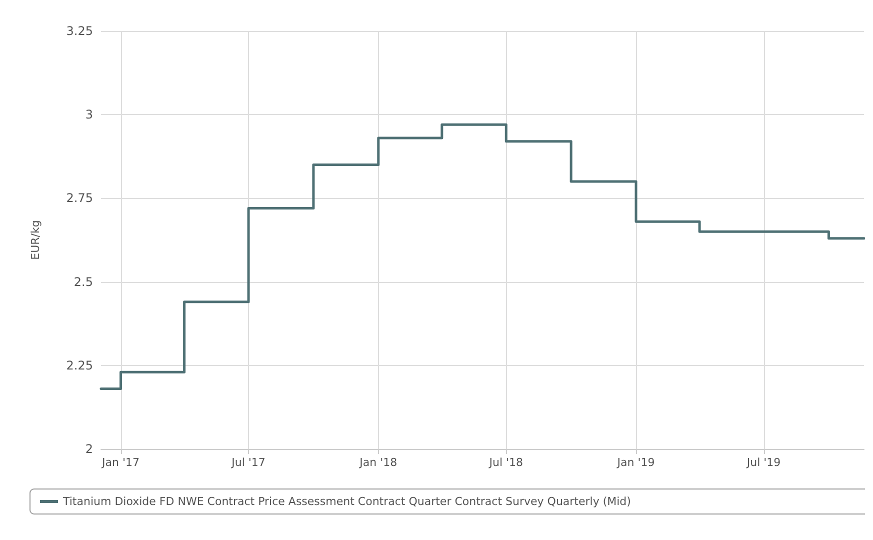  I want to click on y-tick-label: 3, so click(89, 115).